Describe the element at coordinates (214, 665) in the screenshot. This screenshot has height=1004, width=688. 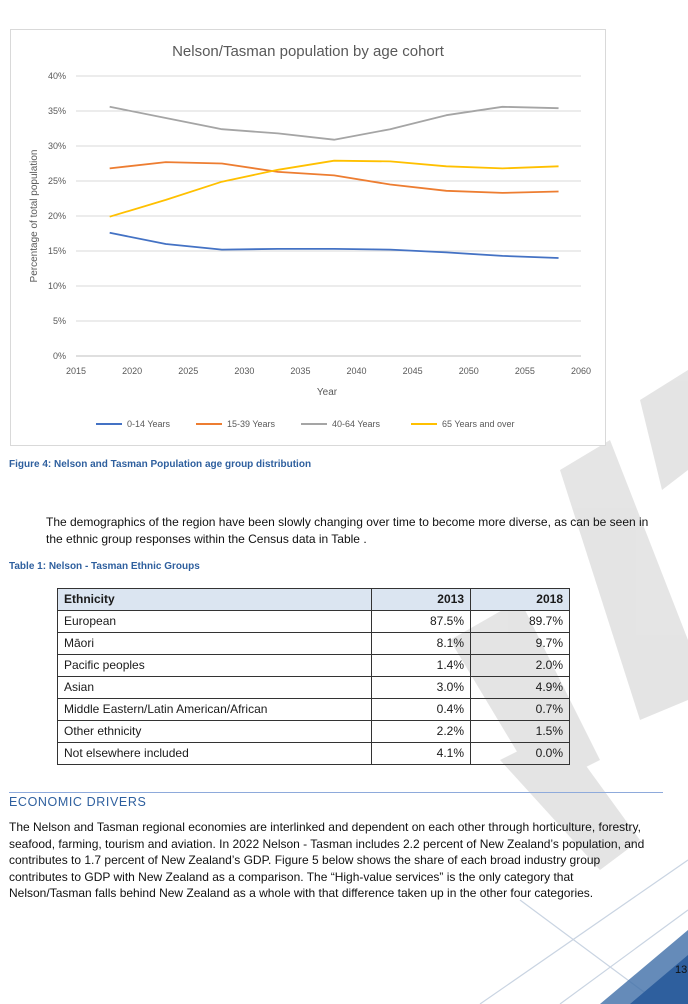
I see `ethnicity-cell: Pacific peoples` at that location.